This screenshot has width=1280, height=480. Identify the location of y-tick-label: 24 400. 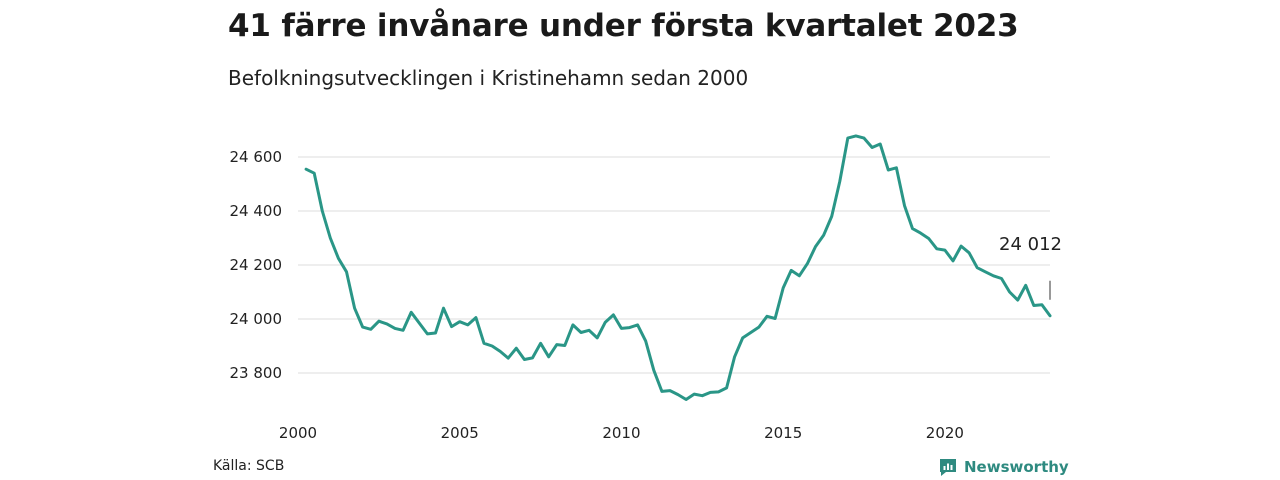
(256, 211).